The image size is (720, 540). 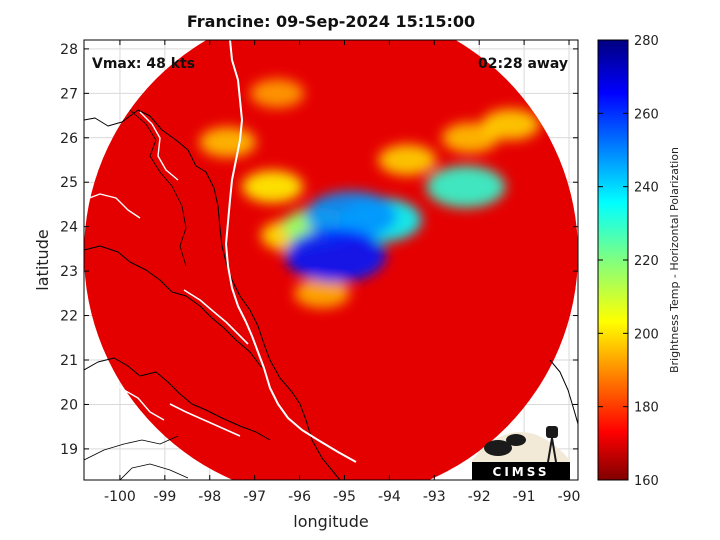 What do you see at coordinates (299, 497) in the screenshot?
I see `x-tick-label: -96` at bounding box center [299, 497].